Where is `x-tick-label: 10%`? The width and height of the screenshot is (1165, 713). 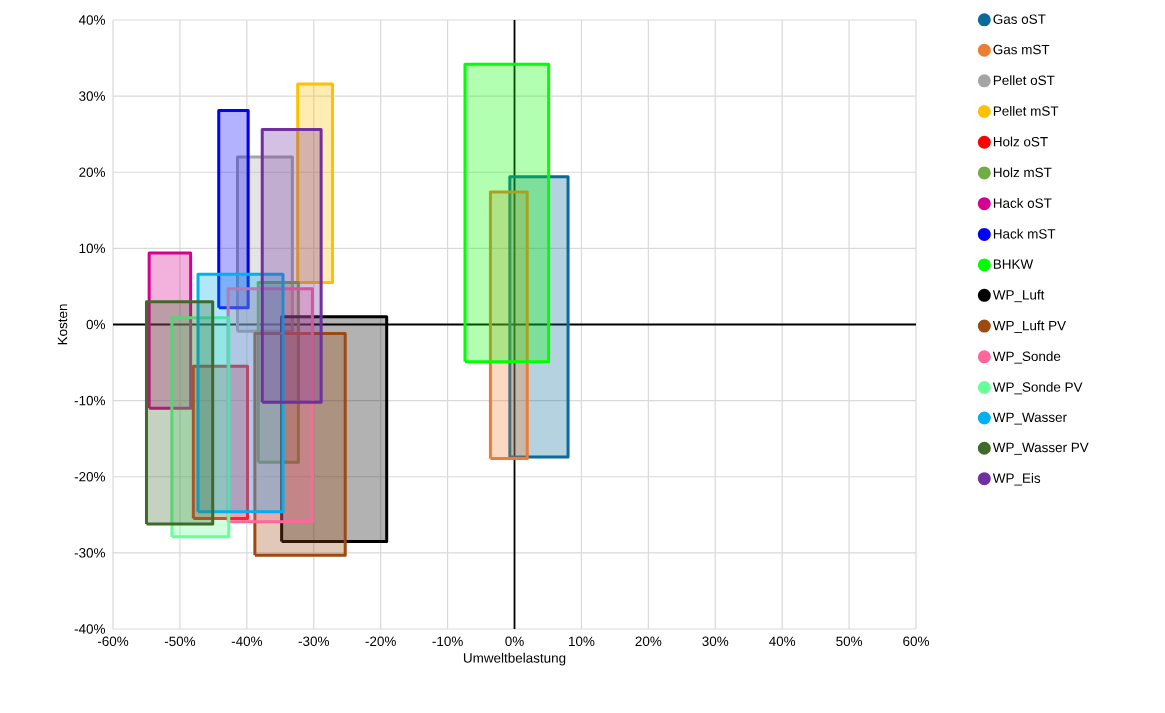 x-tick-label: 10% is located at coordinates (582, 641).